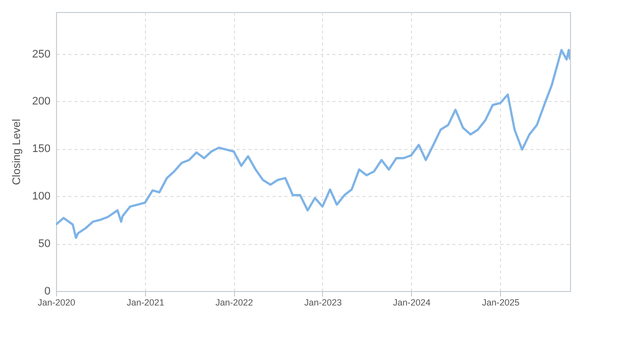  Describe the element at coordinates (41, 54) in the screenshot. I see `y-tick-label: 250` at that location.